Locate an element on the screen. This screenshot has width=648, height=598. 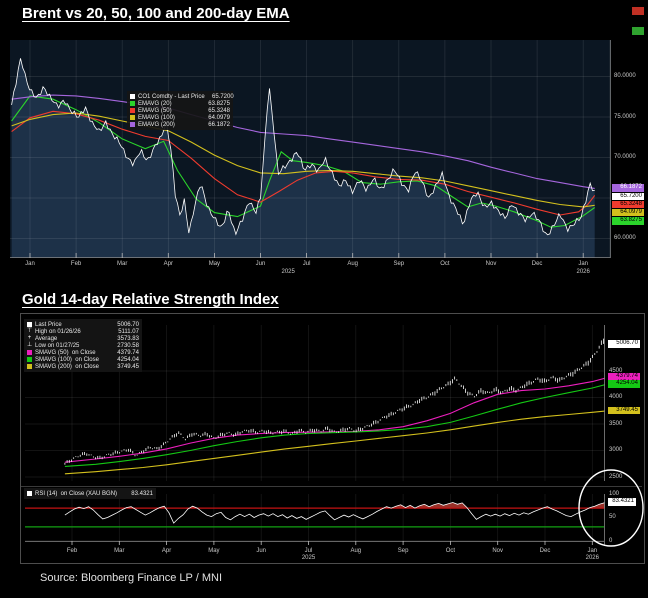
x-tick-label: Dec is located at coordinates (545, 551).